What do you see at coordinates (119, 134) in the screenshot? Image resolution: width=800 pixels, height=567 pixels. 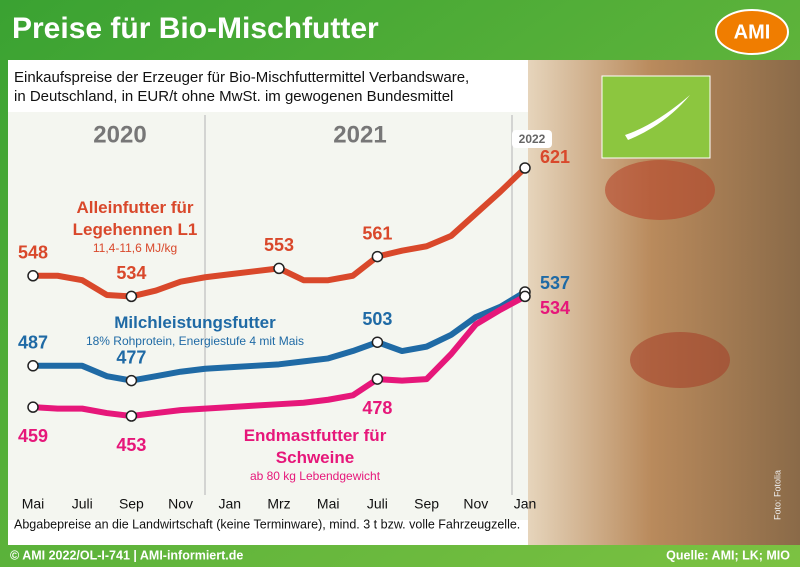 I see `year-label: 2020` at bounding box center [119, 134].